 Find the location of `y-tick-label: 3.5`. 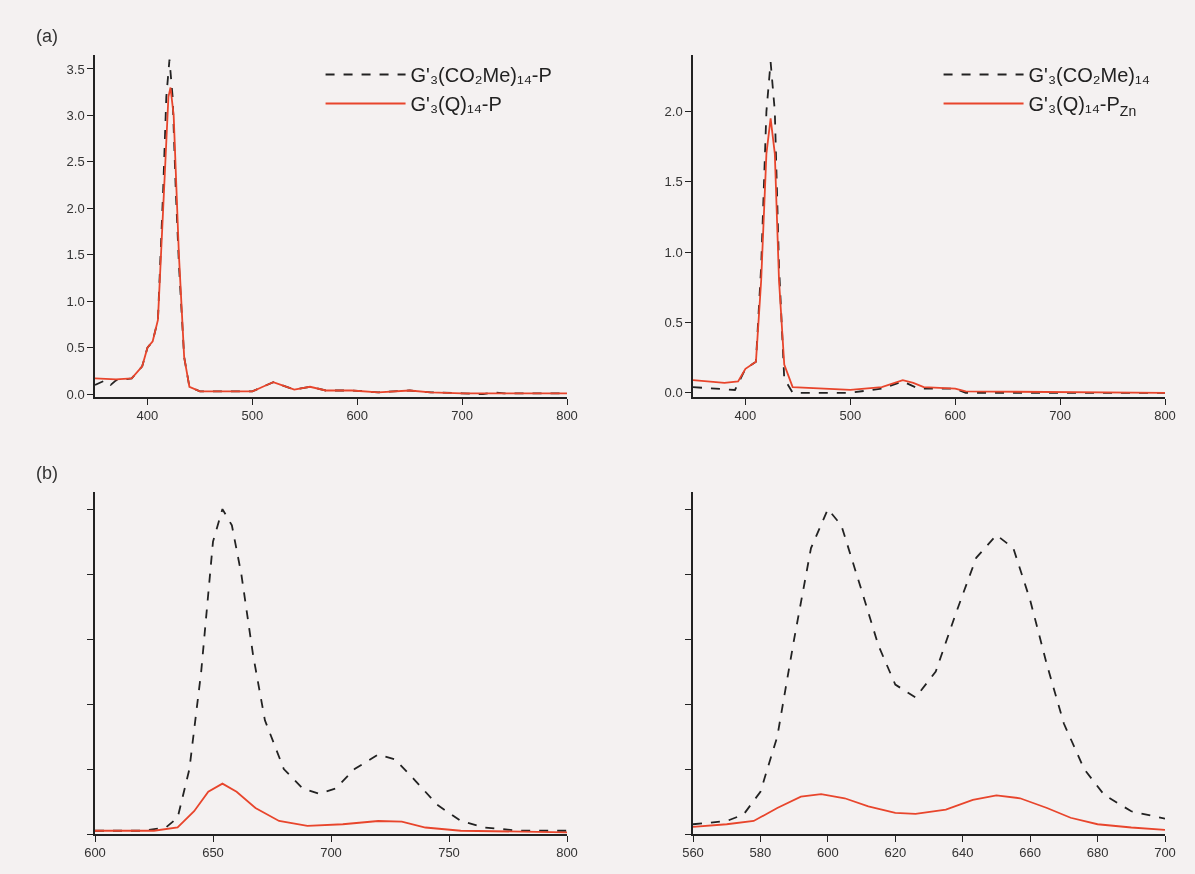

y-tick-label: 3.5 is located at coordinates (75, 69).